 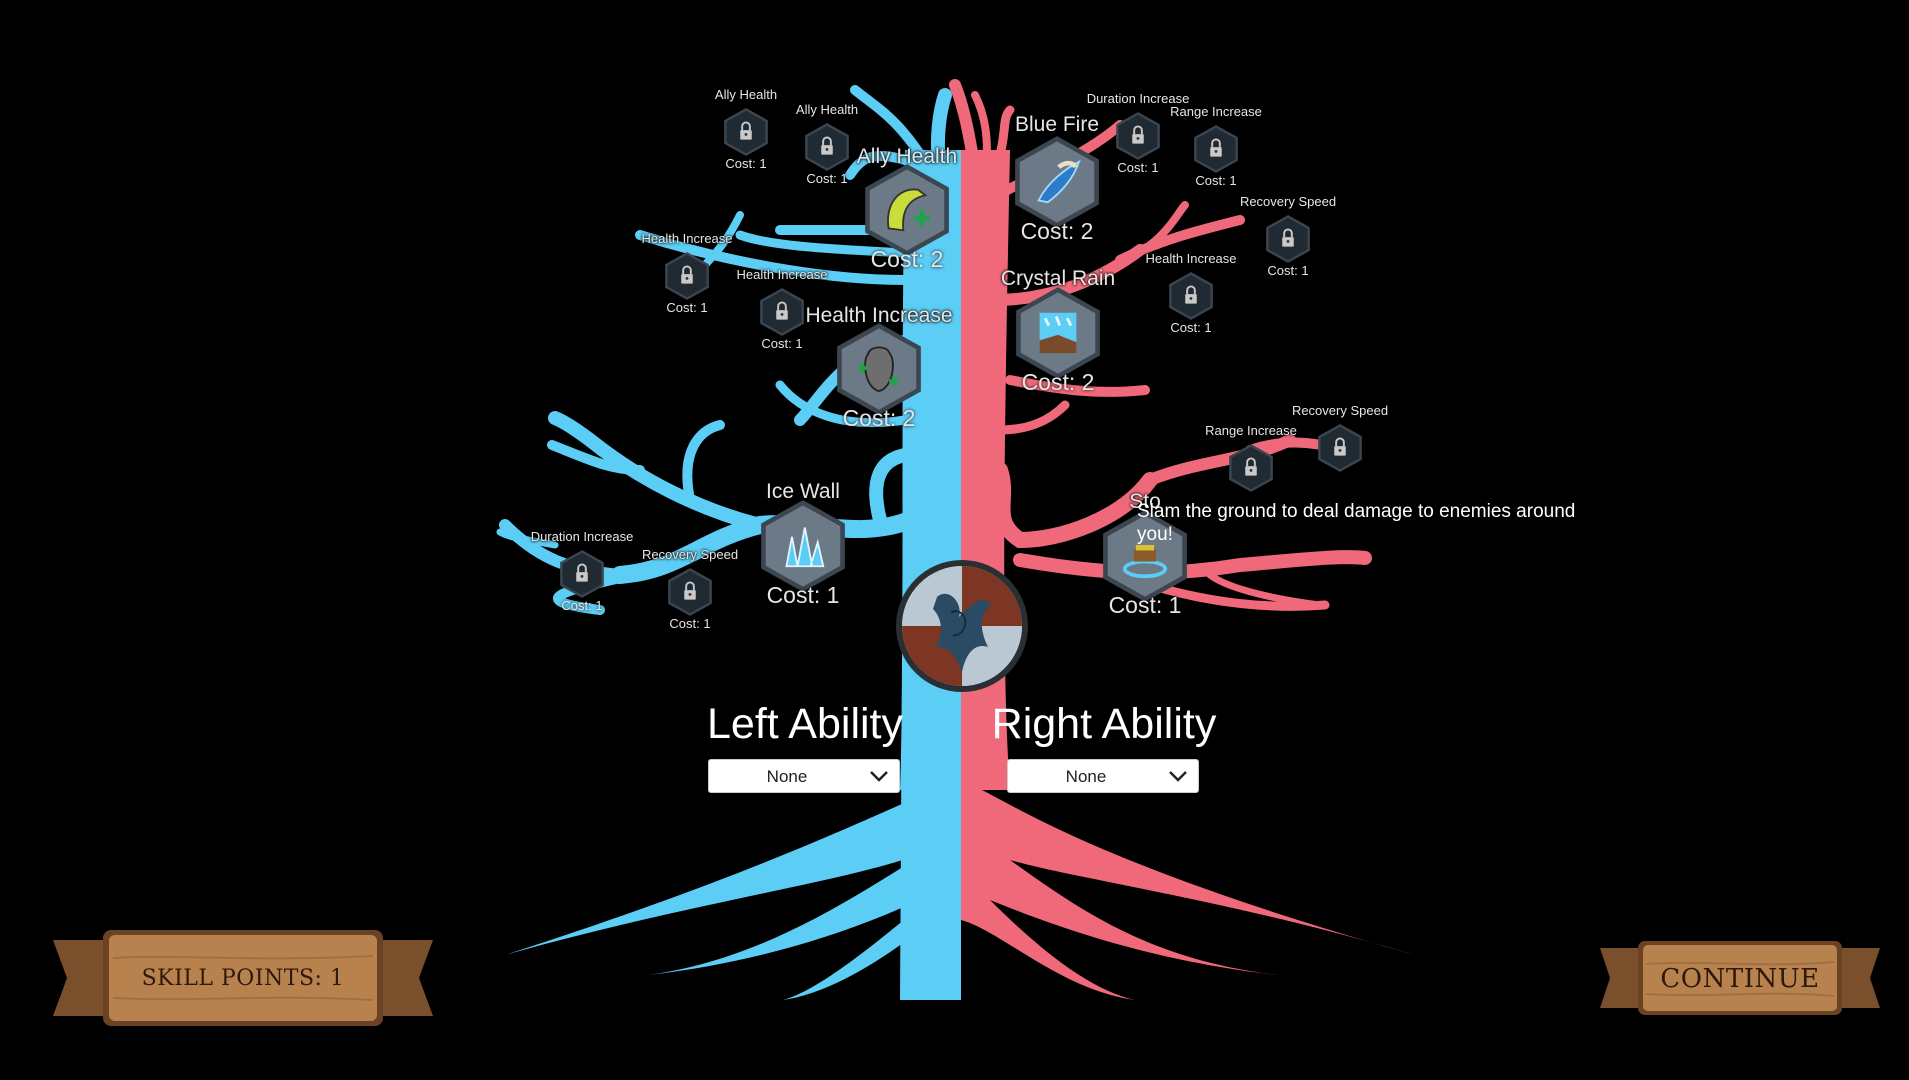 What do you see at coordinates (1145, 561) in the screenshot?
I see `stomp-icon` at bounding box center [1145, 561].